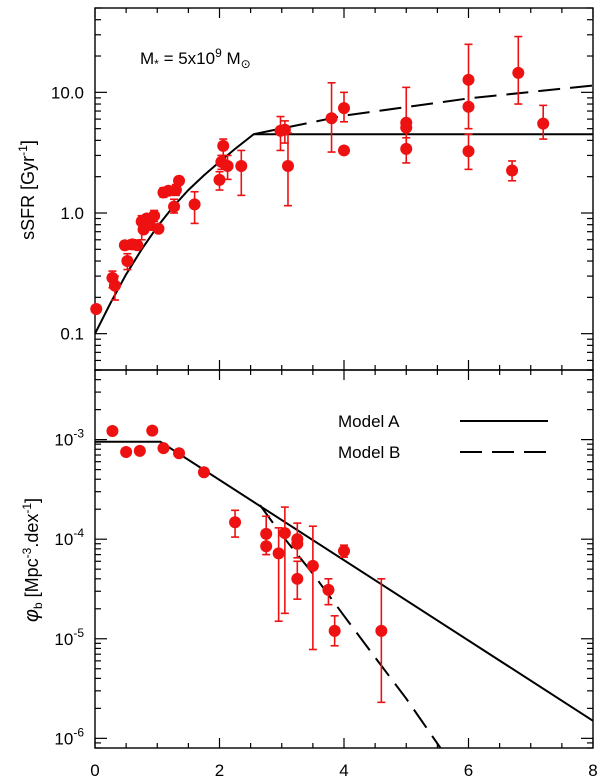 The height and width of the screenshot is (780, 600). I want to click on x-tick-label: 4, so click(343, 770).